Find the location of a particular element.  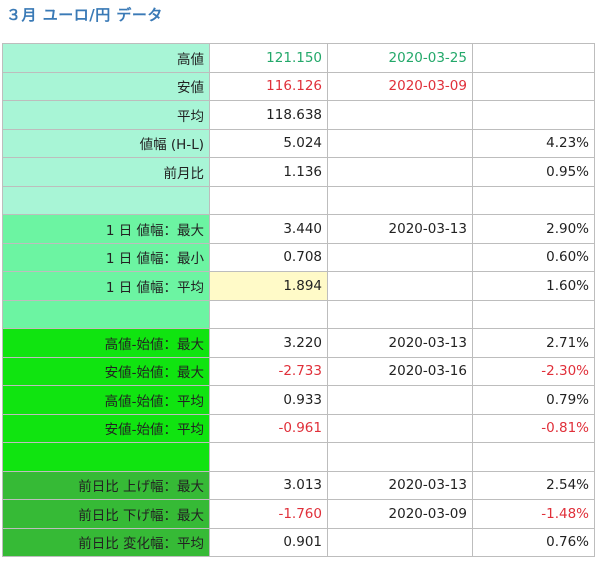

value-cell: 0.933 is located at coordinates (268, 400).